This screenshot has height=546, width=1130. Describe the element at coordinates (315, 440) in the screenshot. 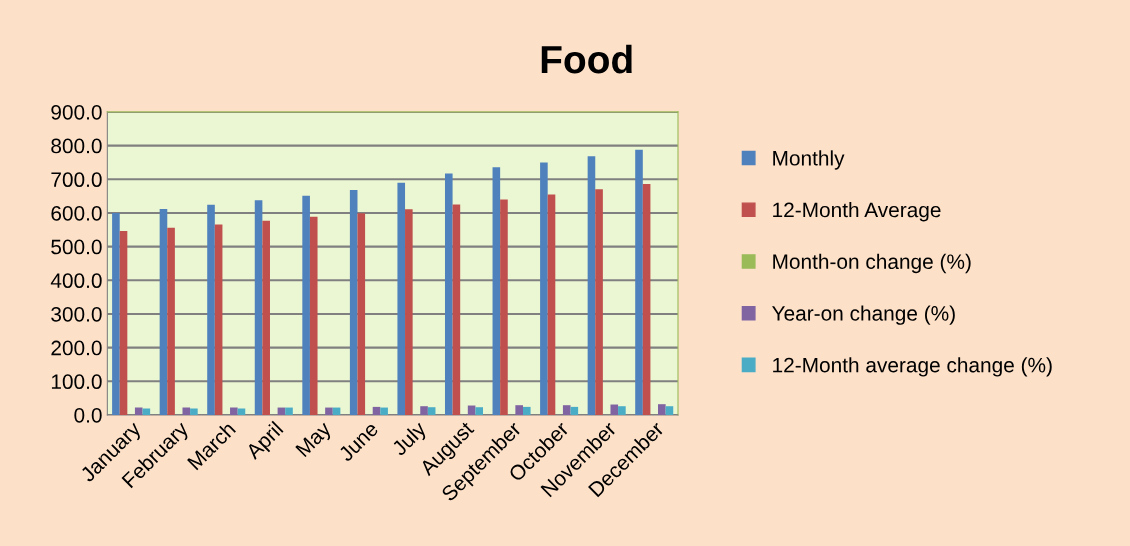

I see `x-tick-label: May` at that location.